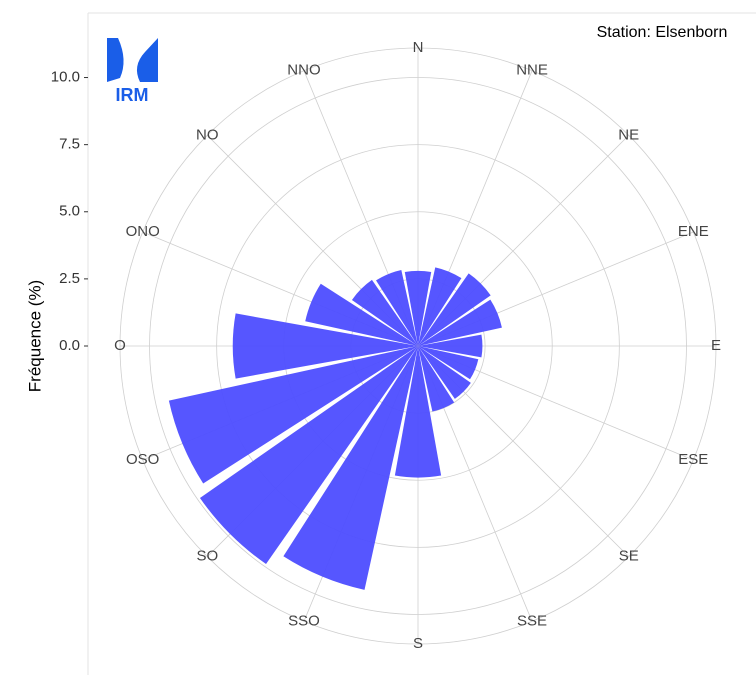  I want to click on station-label: Station: Elsenborn, so click(662, 32).